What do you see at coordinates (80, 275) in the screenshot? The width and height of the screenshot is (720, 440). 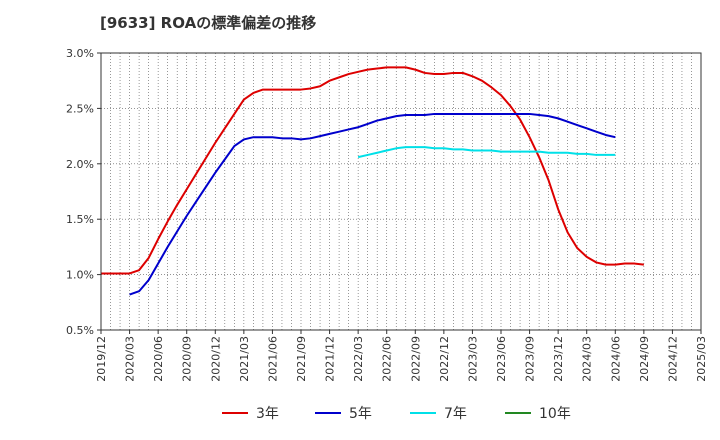 I see `y-tick-label: 1.0%` at bounding box center [80, 275].